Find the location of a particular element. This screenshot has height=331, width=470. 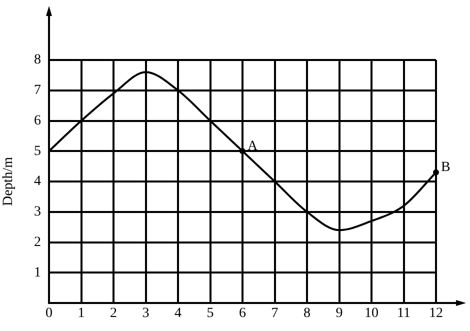

y-tick-label: 3 is located at coordinates (37, 212).